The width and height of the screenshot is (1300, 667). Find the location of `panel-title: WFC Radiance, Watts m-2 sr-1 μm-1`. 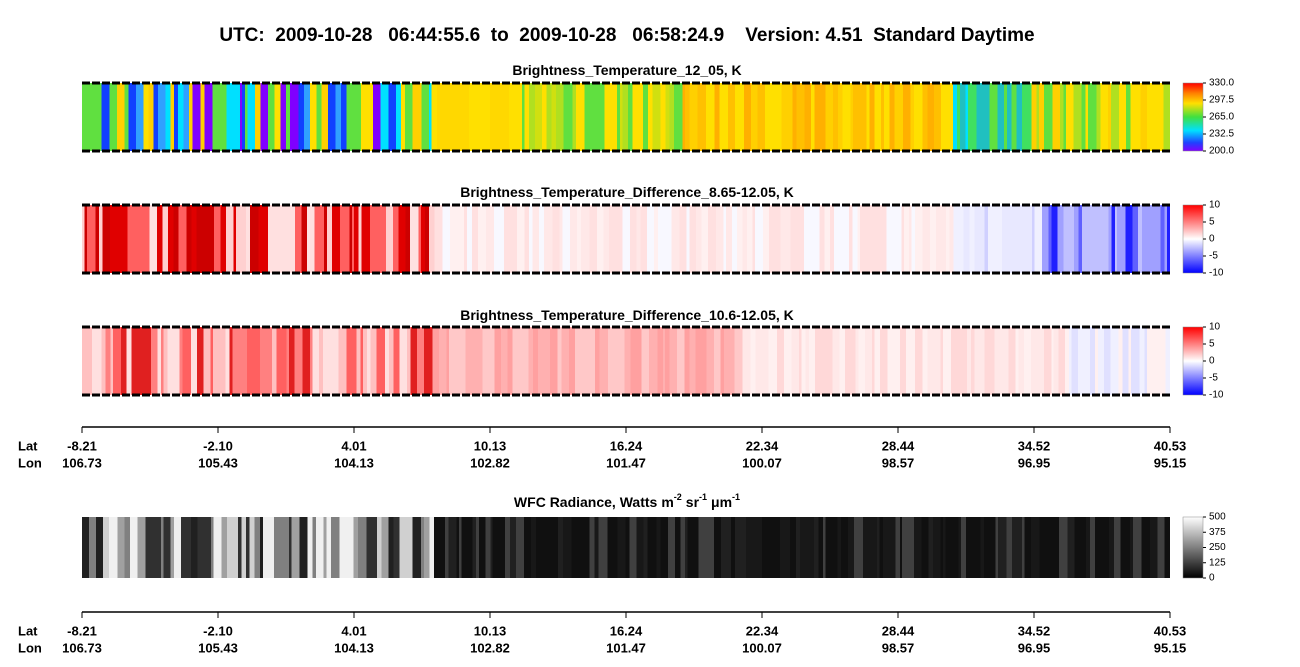

panel-title: WFC Radiance, Watts m-2 sr-1 μm-1 is located at coordinates (627, 500).